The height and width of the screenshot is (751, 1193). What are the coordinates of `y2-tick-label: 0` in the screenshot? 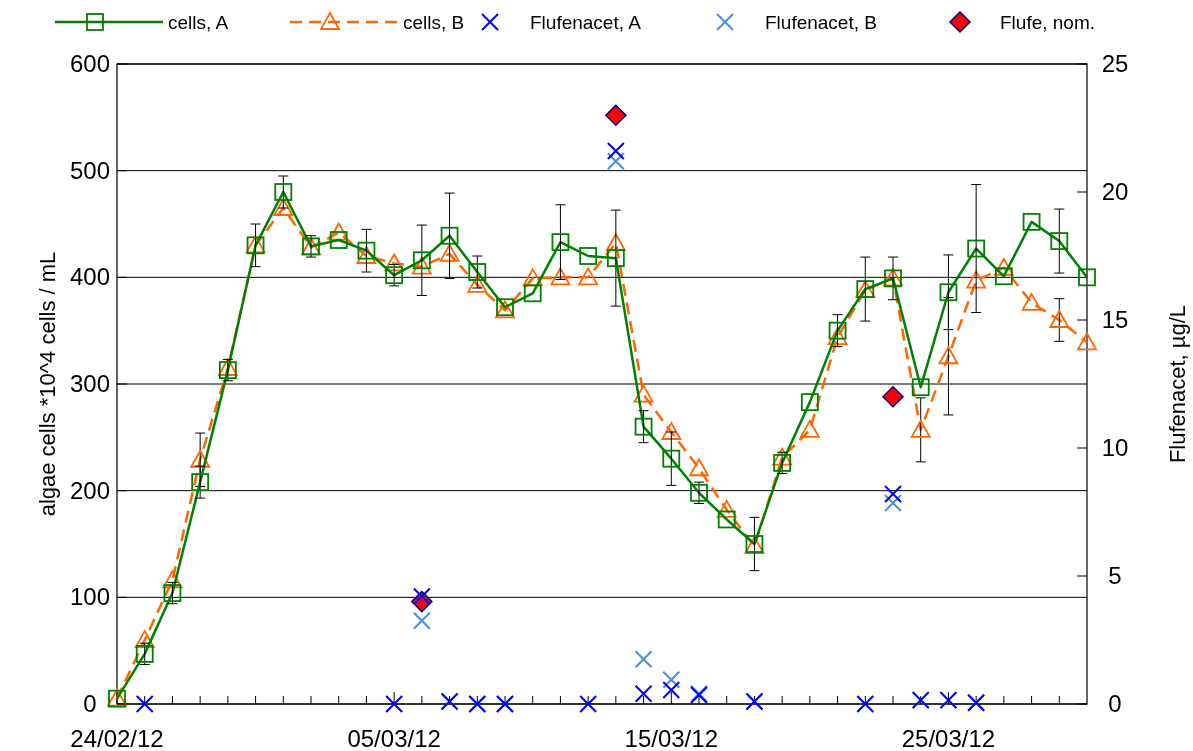 It's located at (1115, 703).